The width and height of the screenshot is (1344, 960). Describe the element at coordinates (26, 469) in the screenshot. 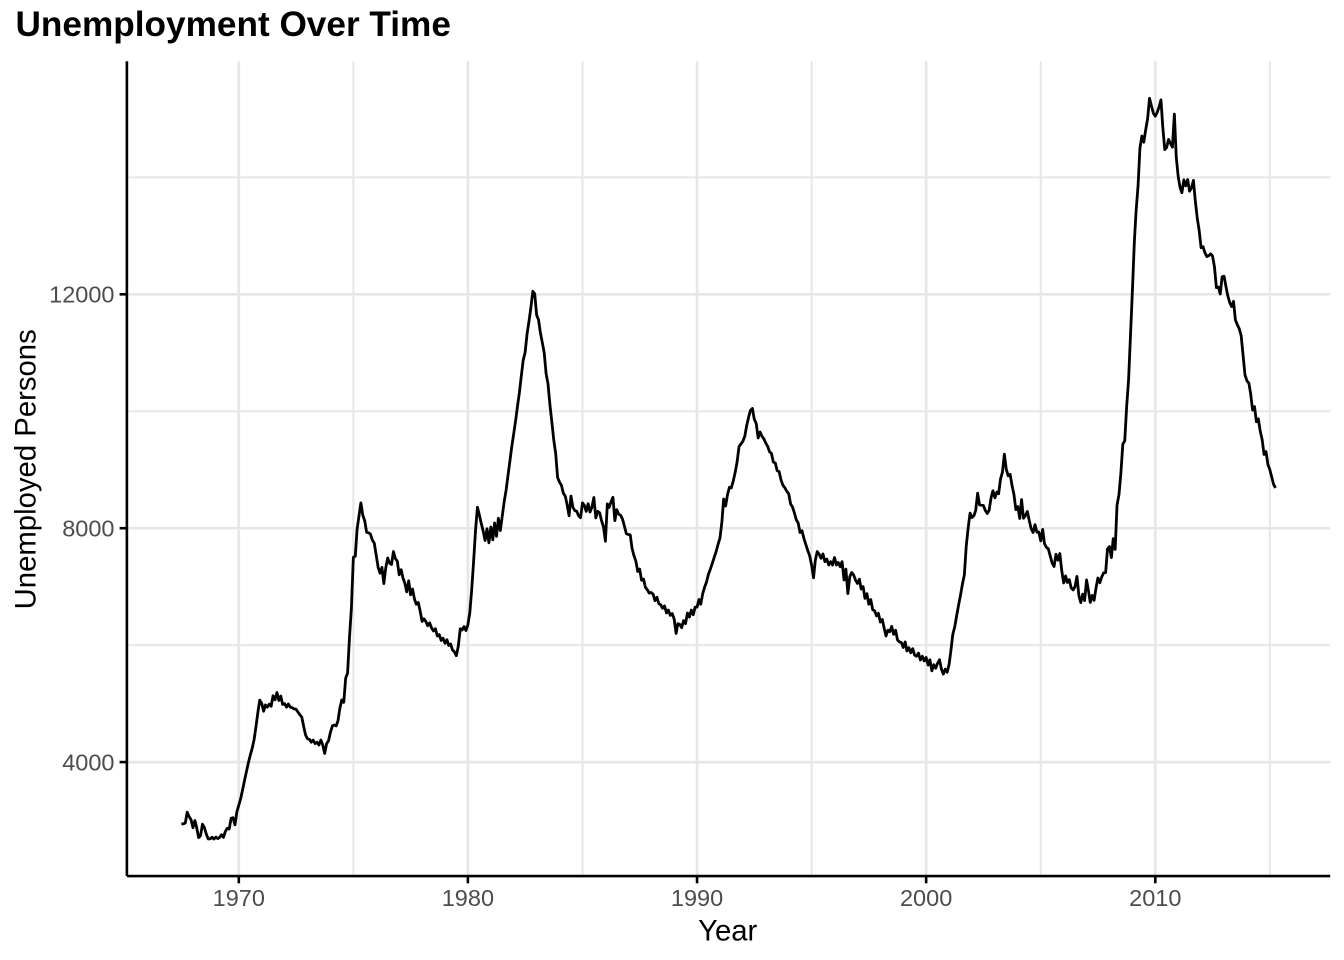

I see `svg-text: Unemployed Persons` at that location.